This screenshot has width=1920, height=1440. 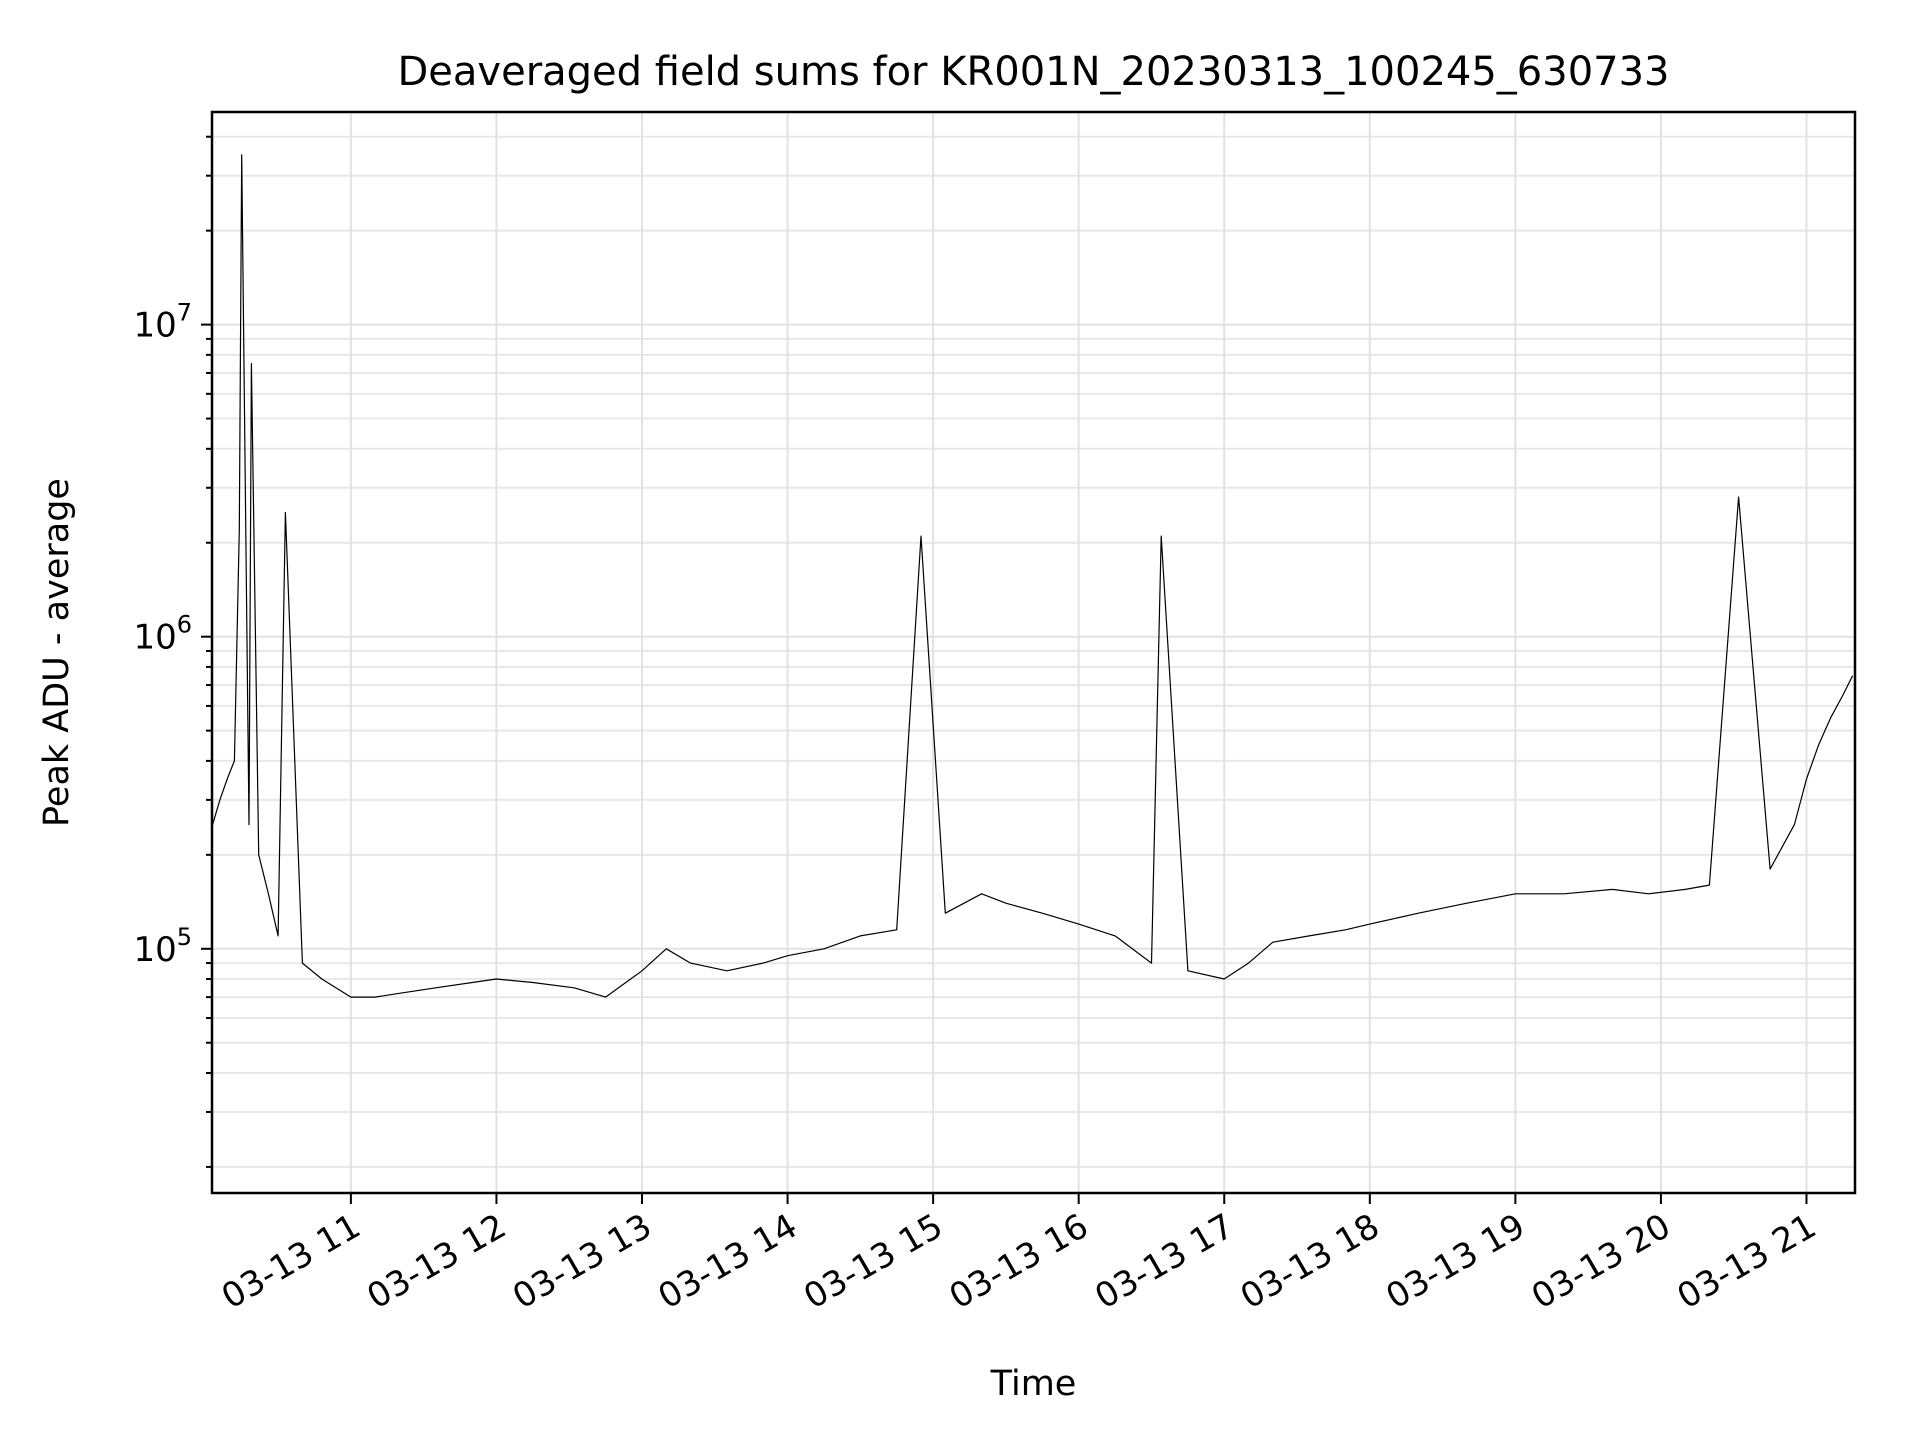 I want to click on y-tick-label: 10⁶, so click(x=162, y=634).